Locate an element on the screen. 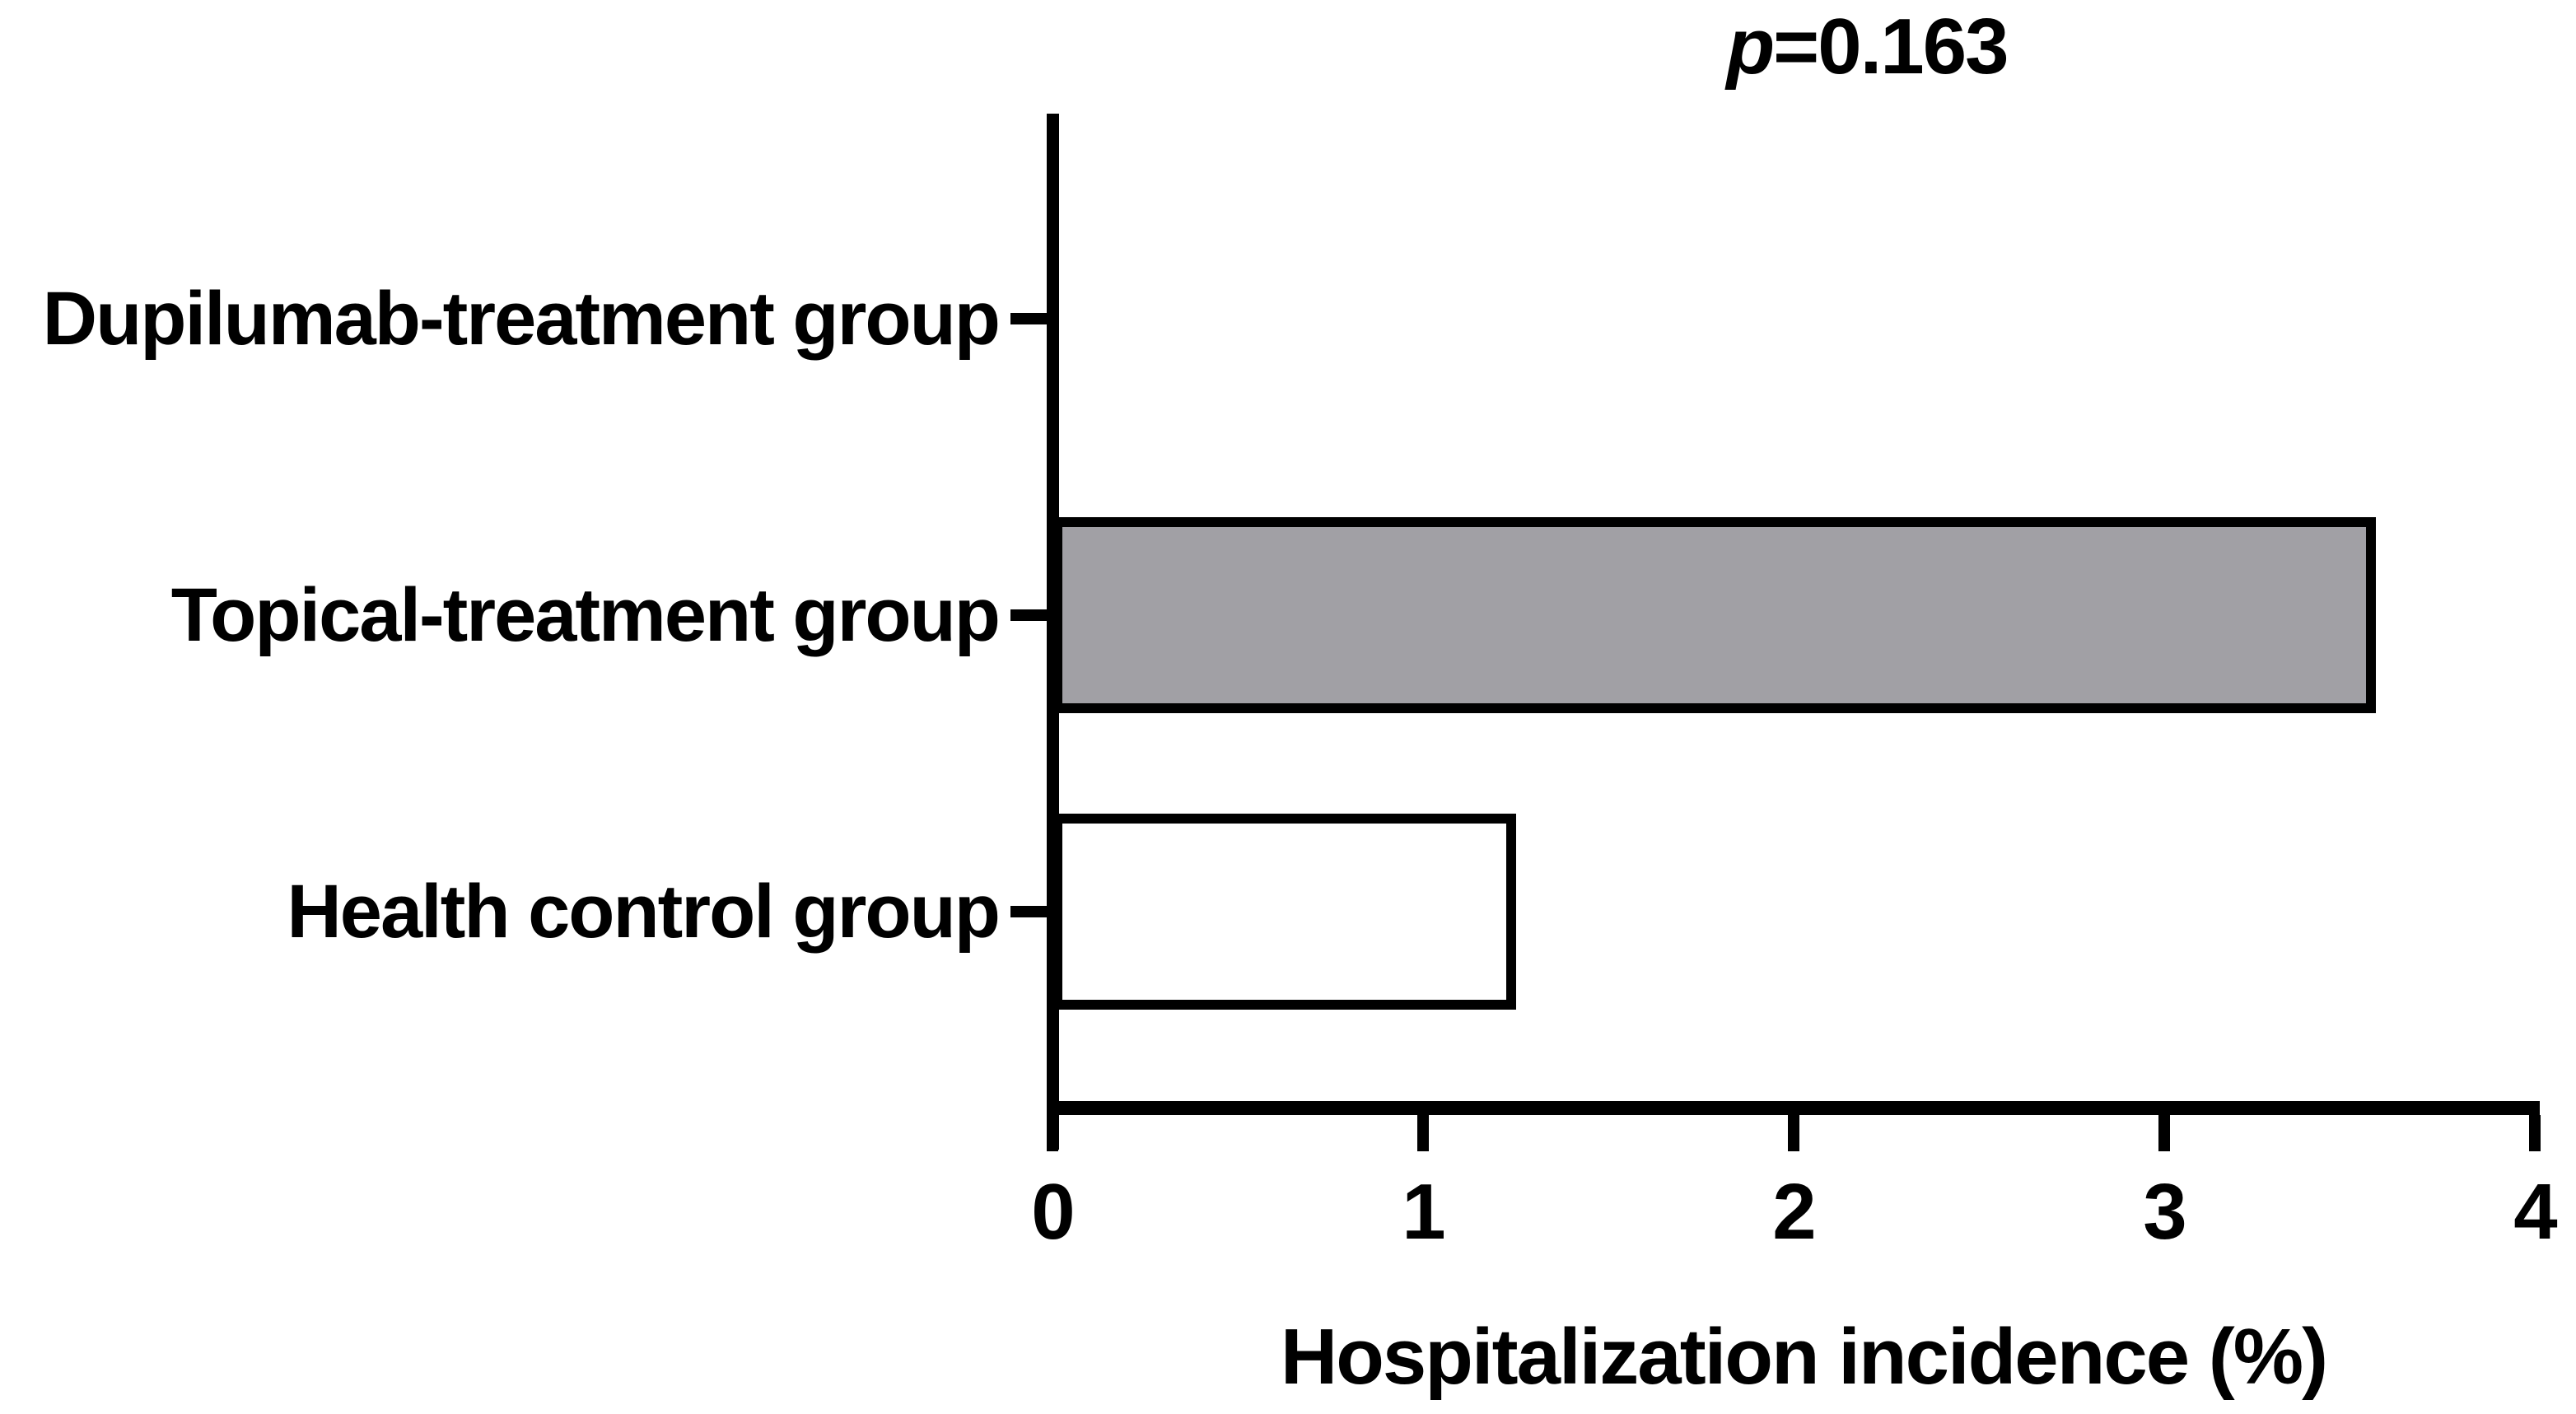 This screenshot has width=2576, height=1414. p-value-annotation: p=0.163 is located at coordinates (1867, 47).